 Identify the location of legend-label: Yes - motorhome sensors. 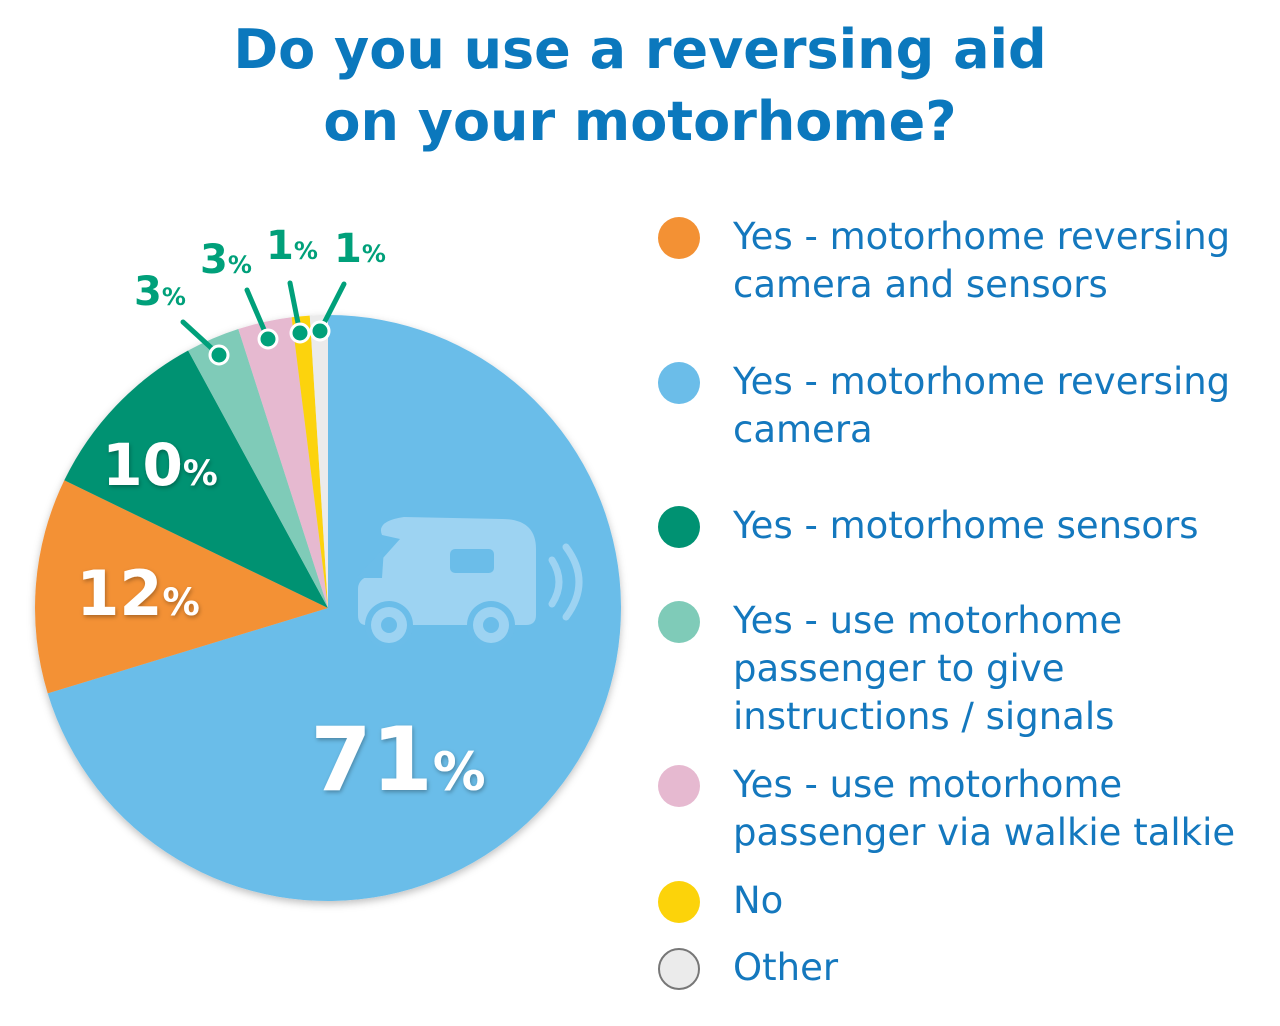
(966, 525).